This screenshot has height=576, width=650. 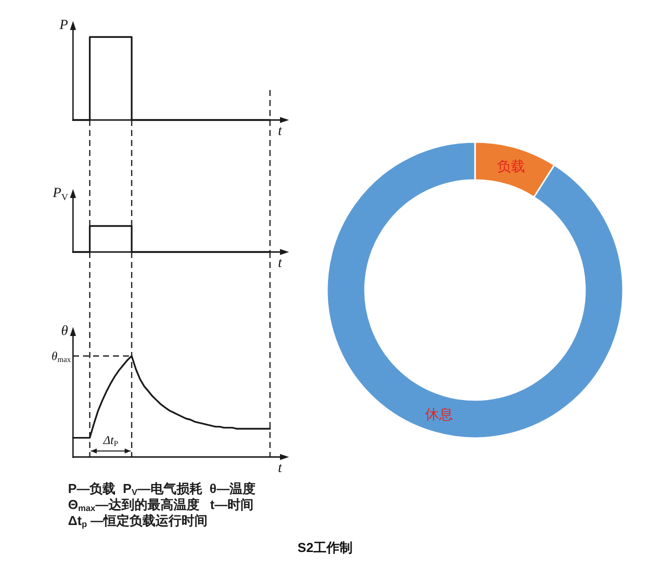 I want to click on slice-label: 休息, so click(x=439, y=414).